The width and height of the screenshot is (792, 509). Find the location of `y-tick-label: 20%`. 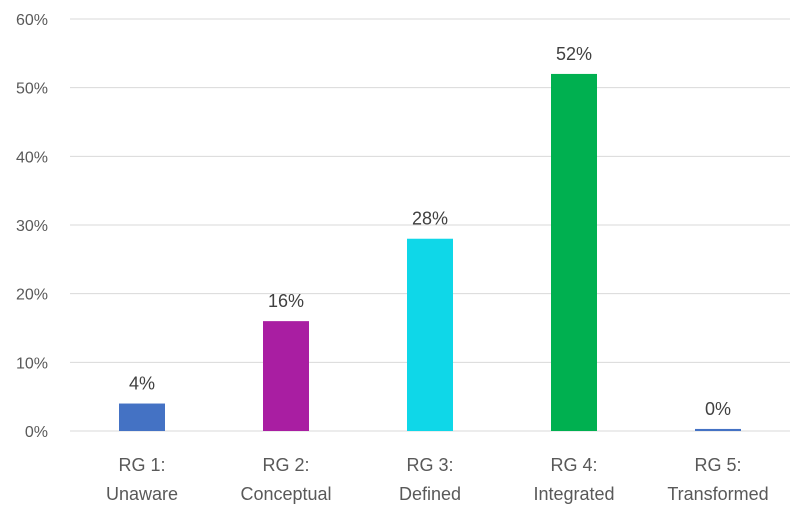

y-tick-label: 20% is located at coordinates (32, 295).